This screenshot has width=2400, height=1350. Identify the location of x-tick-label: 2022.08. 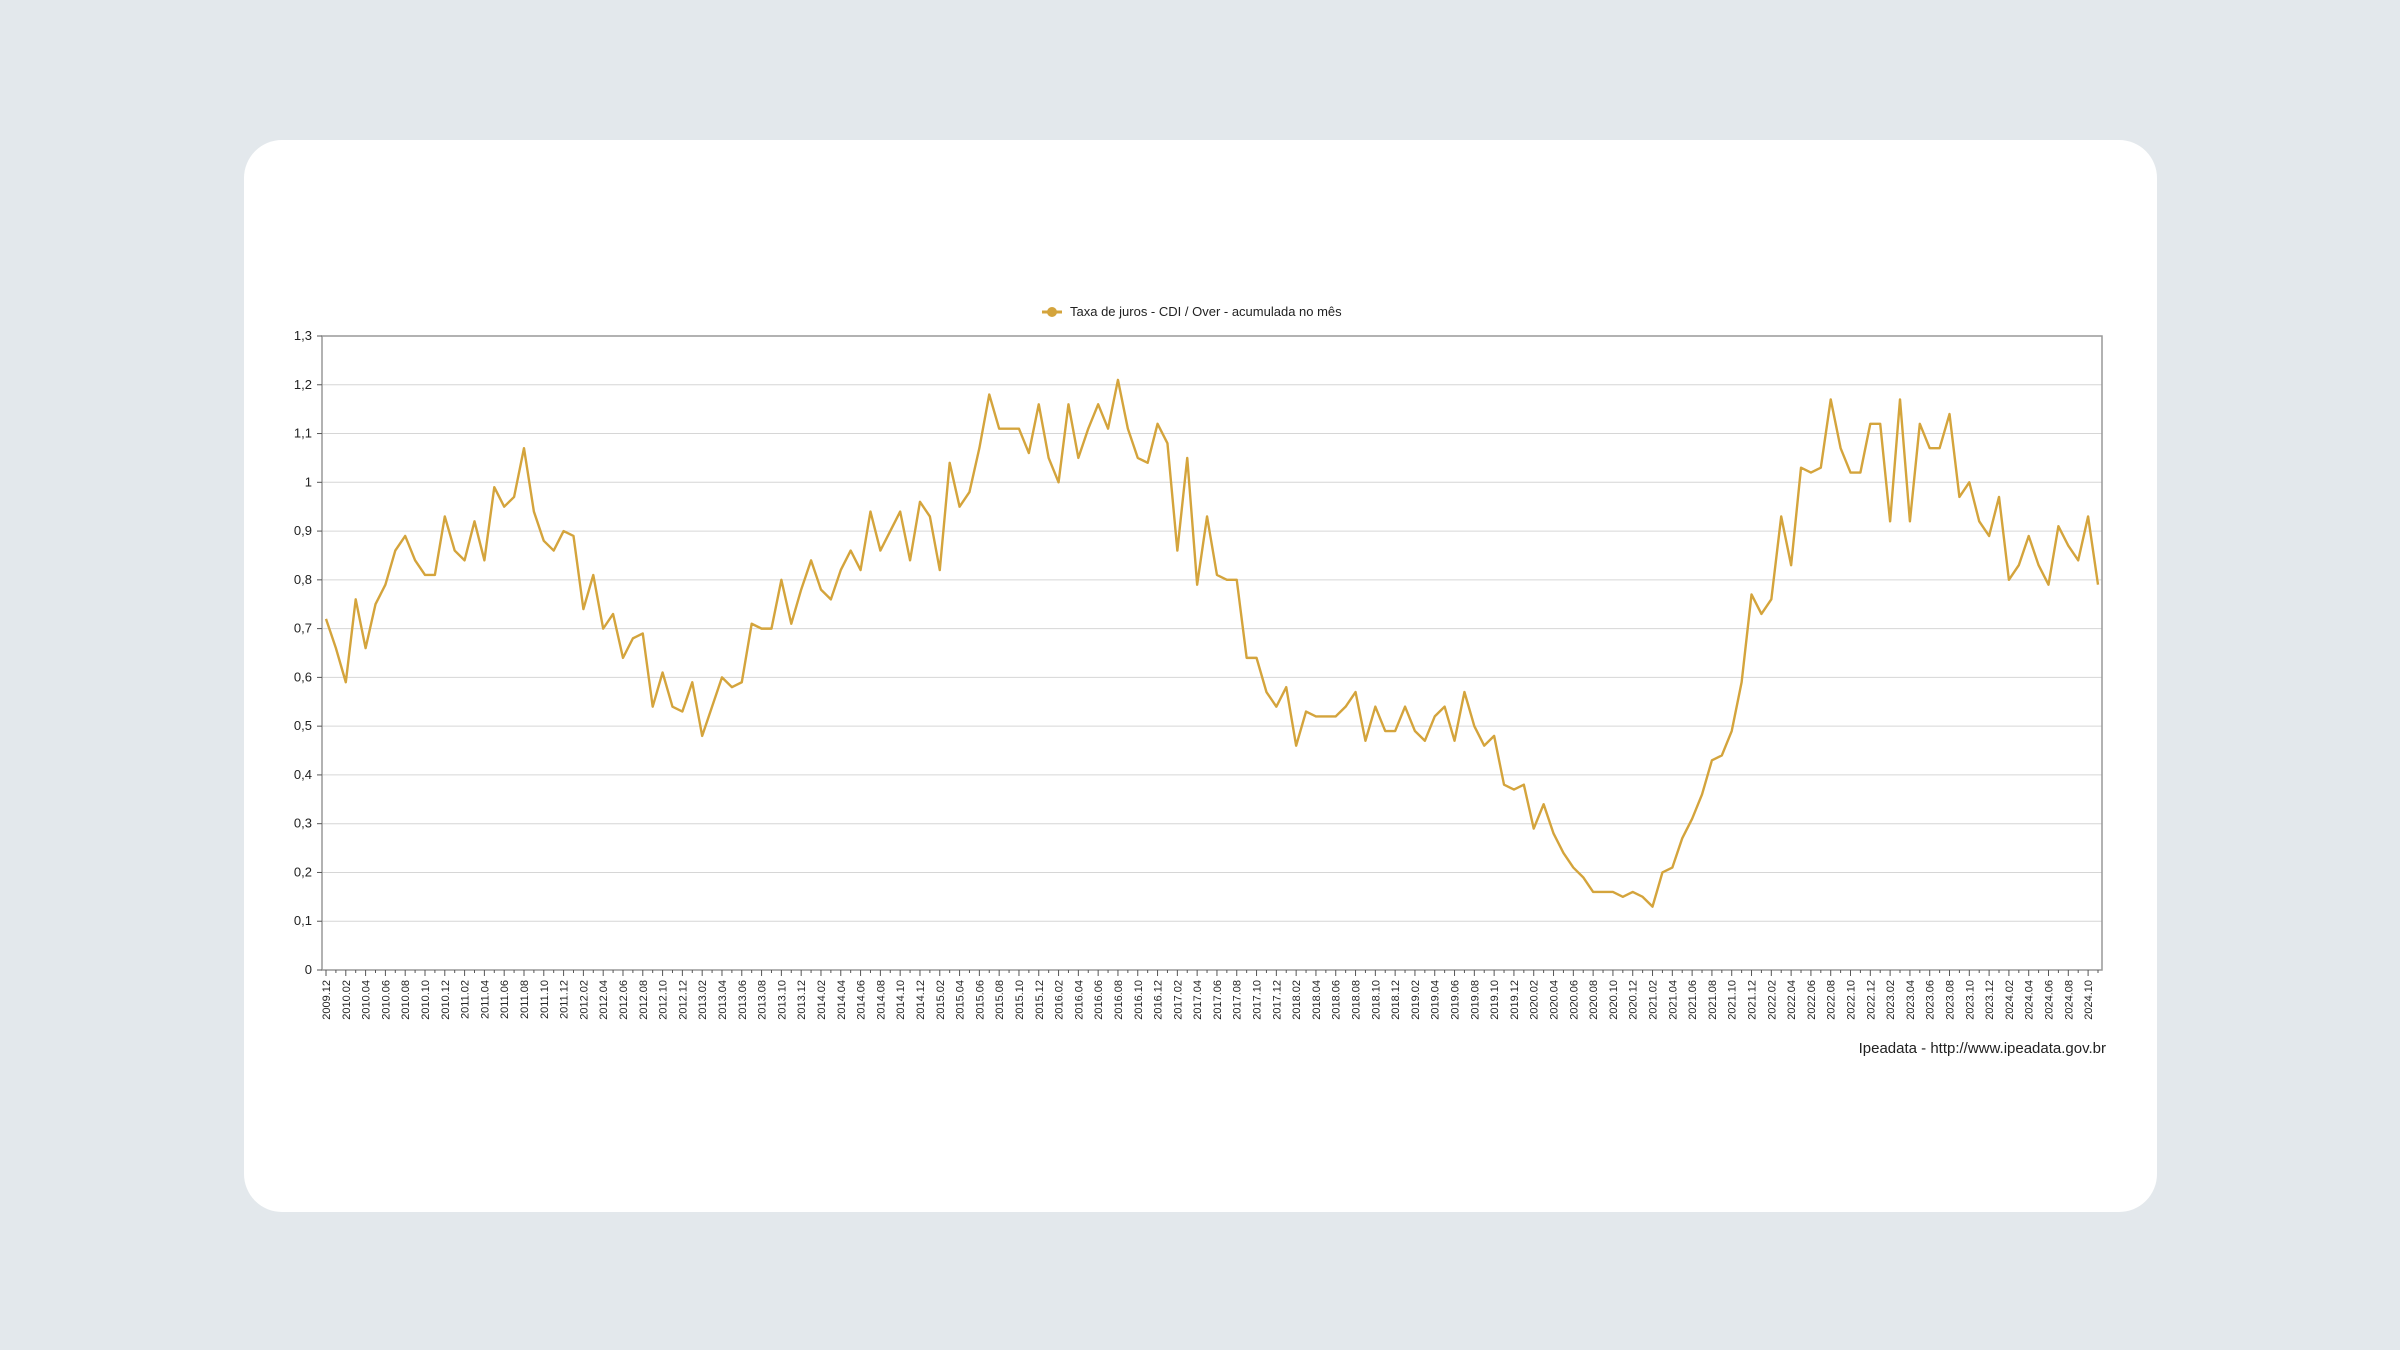
(1832, 1000).